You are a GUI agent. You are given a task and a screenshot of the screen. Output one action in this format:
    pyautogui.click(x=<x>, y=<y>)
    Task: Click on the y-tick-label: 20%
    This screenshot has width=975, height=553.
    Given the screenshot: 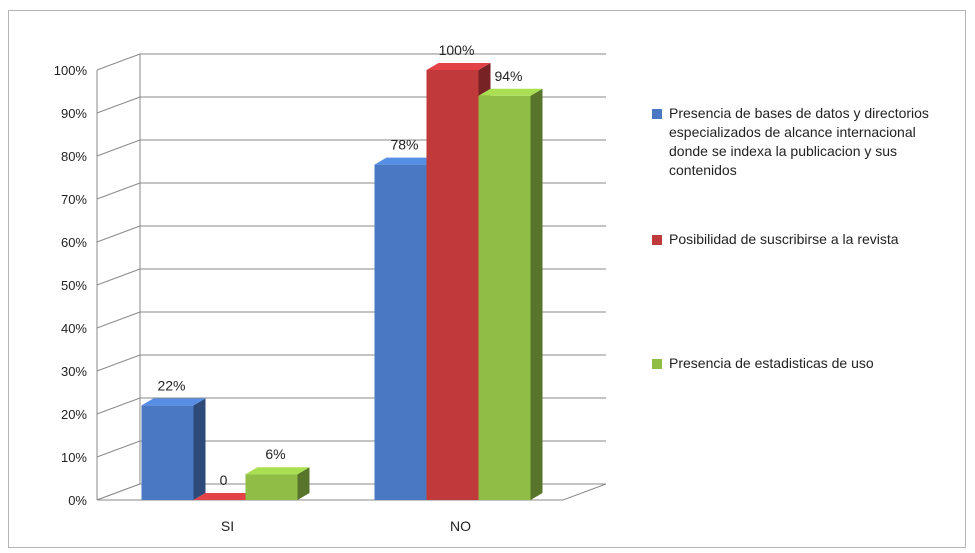 What is the action you would take?
    pyautogui.click(x=74, y=414)
    